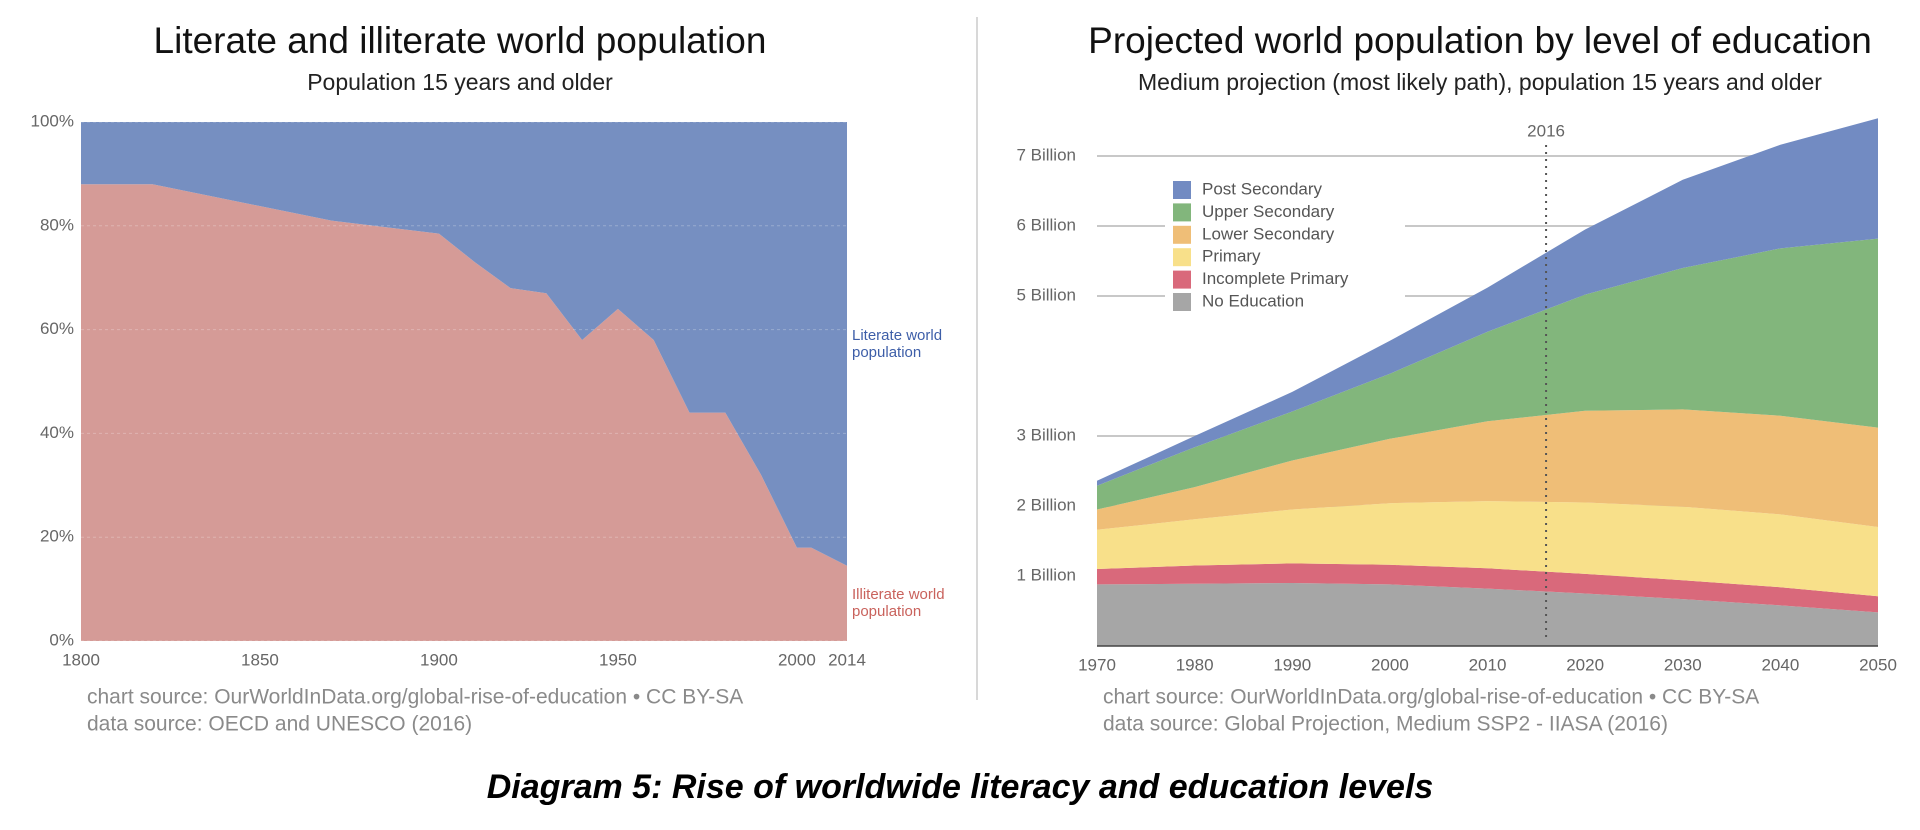 The width and height of the screenshot is (1920, 830). I want to click on x-tick-label: 2040, so click(1780, 664).